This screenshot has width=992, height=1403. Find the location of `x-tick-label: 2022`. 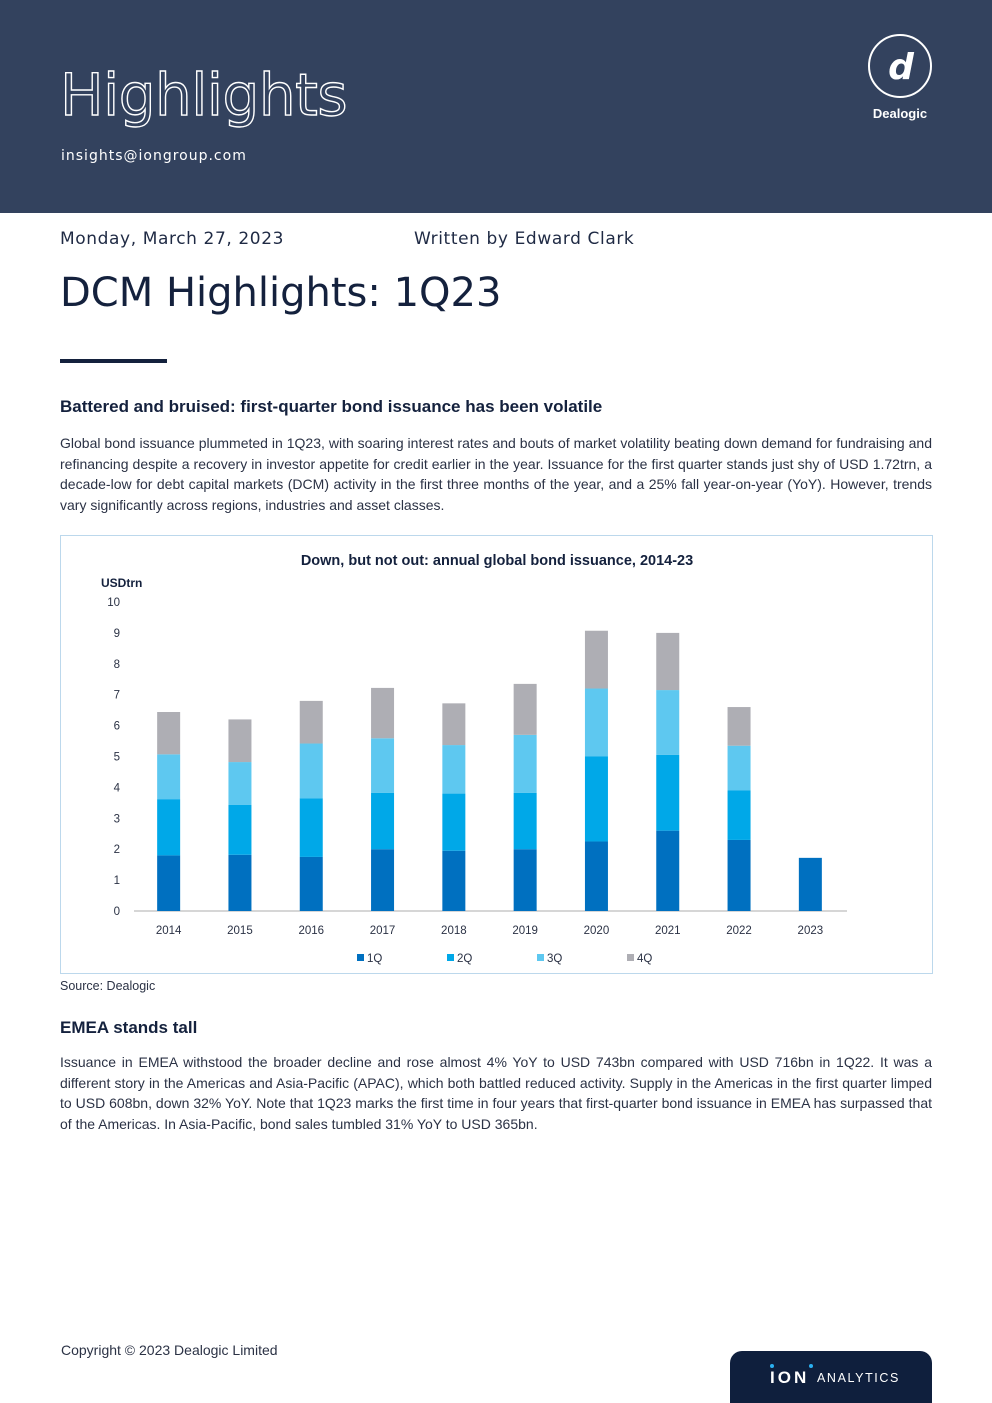

x-tick-label: 2022 is located at coordinates (739, 931).